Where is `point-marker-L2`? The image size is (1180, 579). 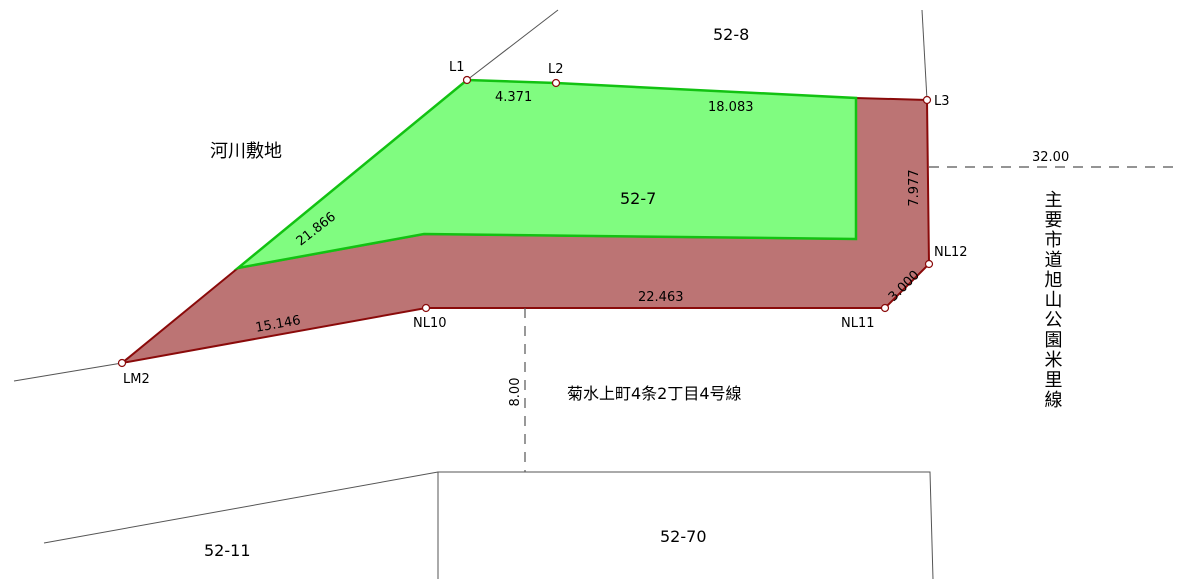 point-marker-L2 is located at coordinates (556, 83).